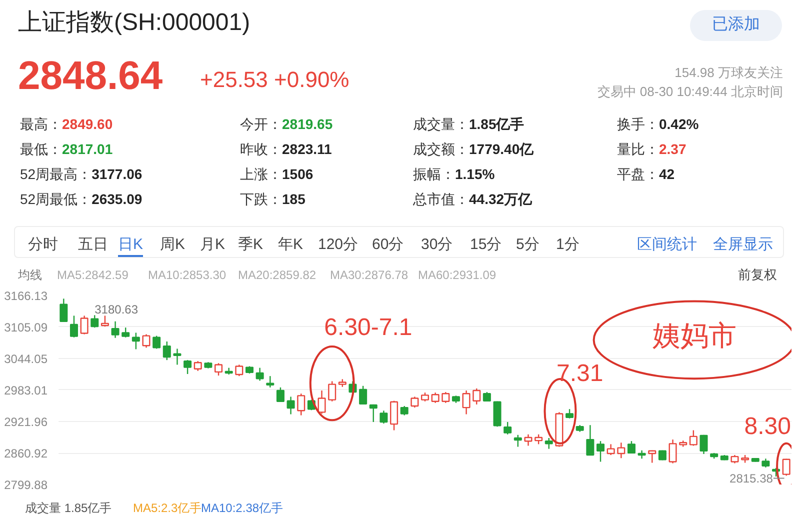 The width and height of the screenshot is (793, 515). Describe the element at coordinates (528, 245) in the screenshot. I see `text: 5分` at that location.